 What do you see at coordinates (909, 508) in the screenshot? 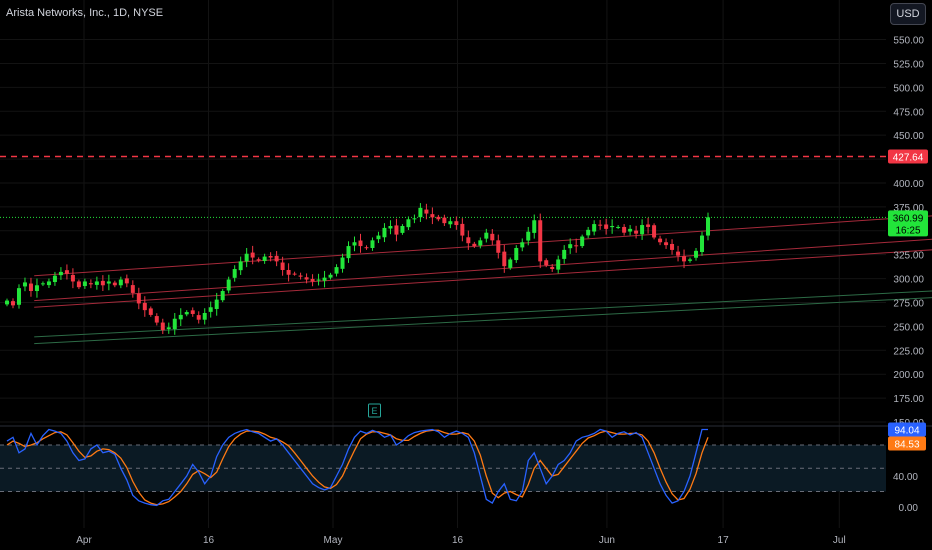
I see `oscillator-tick-label: 0.00` at bounding box center [909, 508].